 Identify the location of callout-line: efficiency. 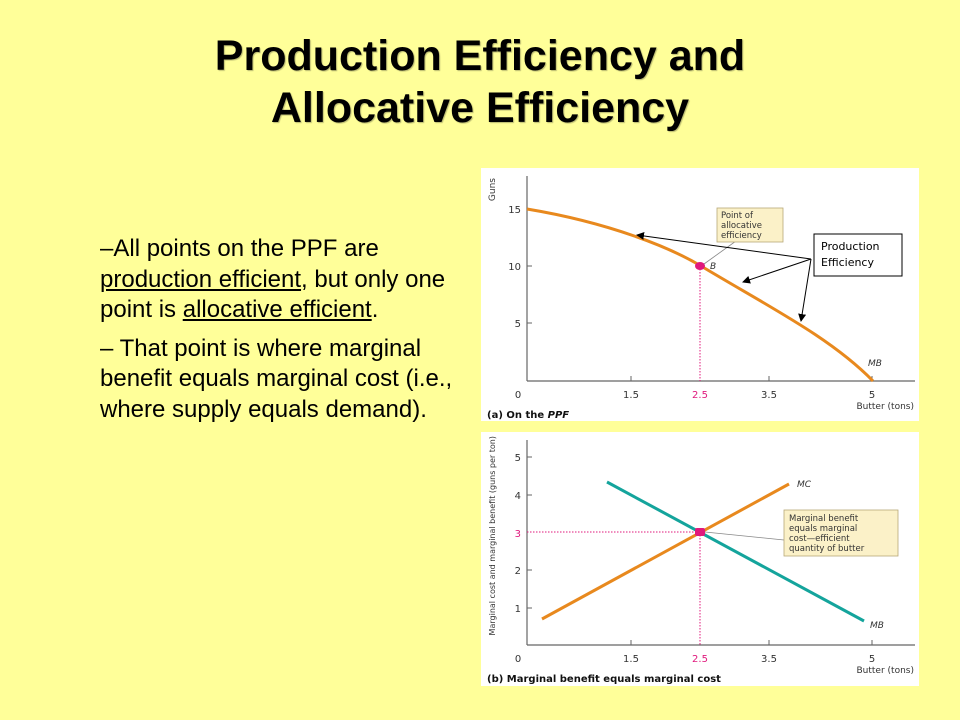
(741, 236).